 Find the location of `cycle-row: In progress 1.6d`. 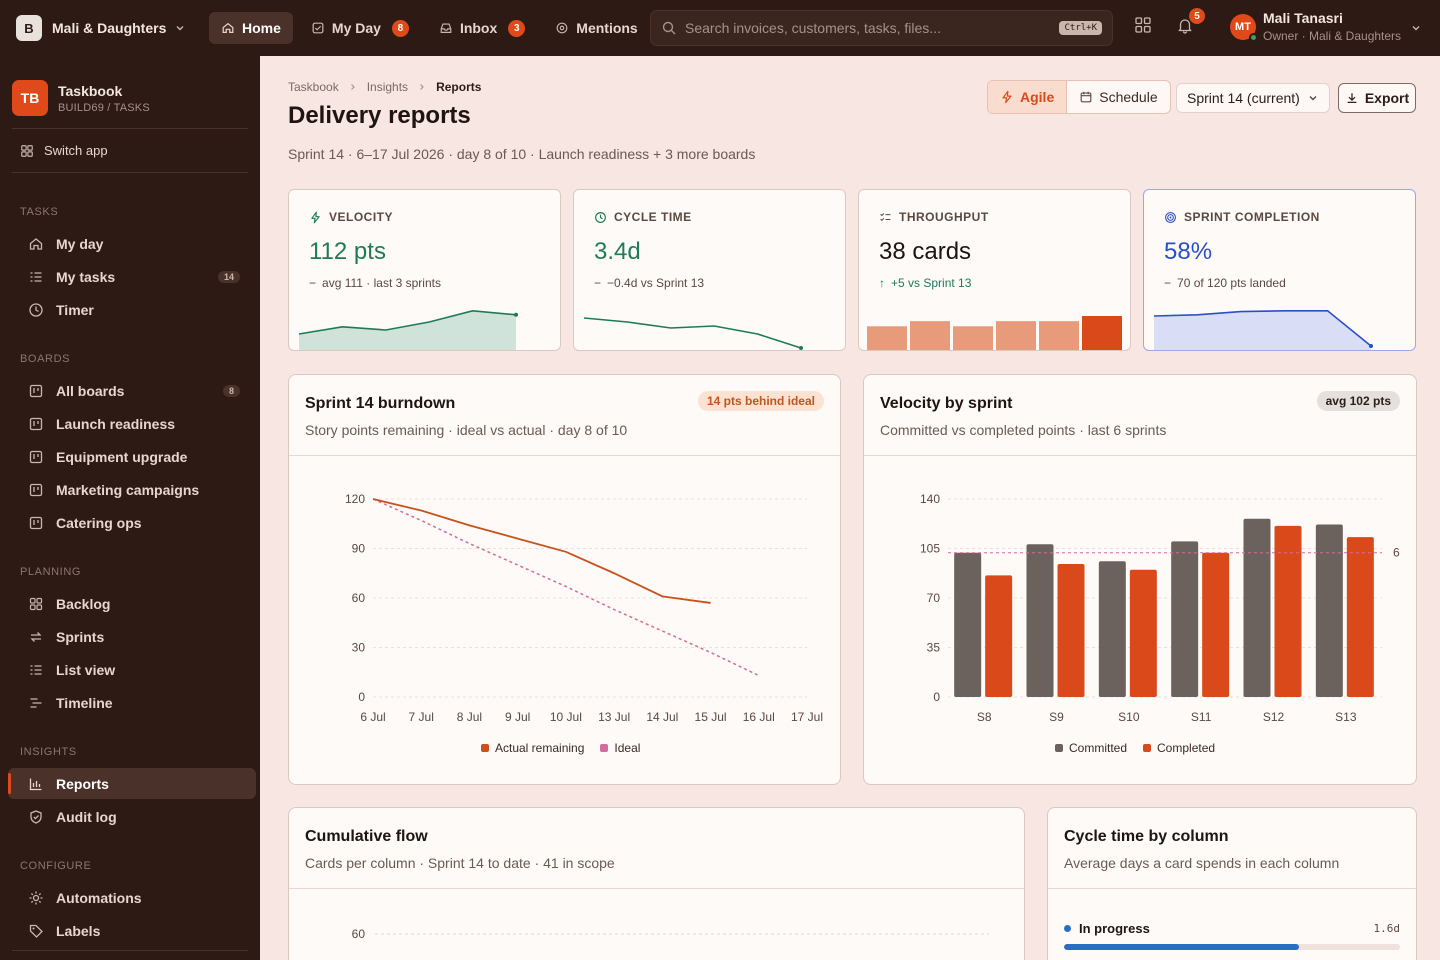

cycle-row: In progress 1.6d is located at coordinates (1232, 935).